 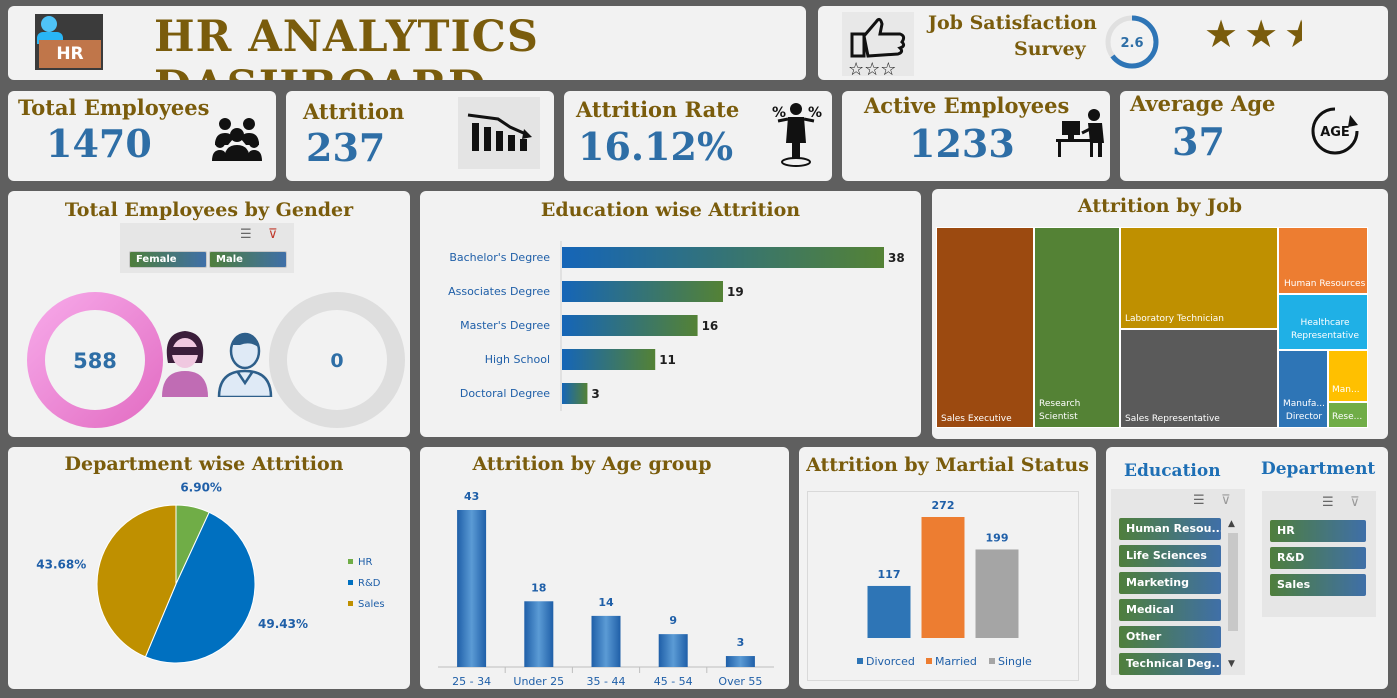 I want to click on male-donut: 0, so click(x=337, y=360).